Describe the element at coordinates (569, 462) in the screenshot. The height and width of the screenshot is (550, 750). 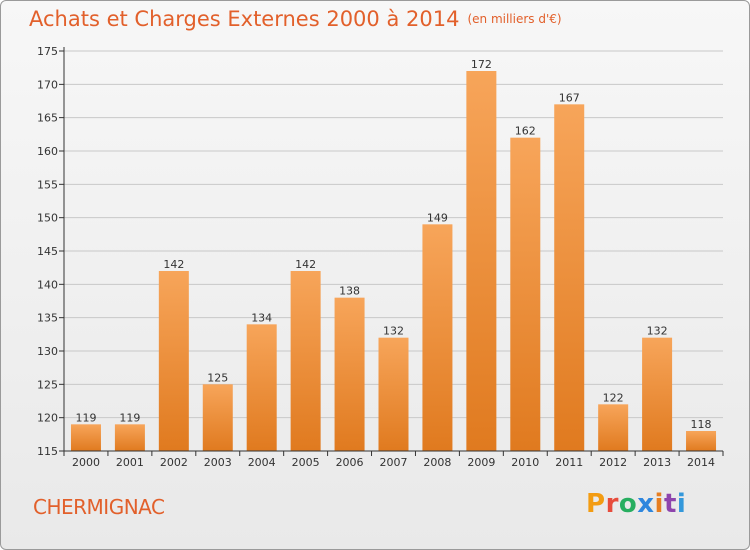
I see `x-tick-label: 2011` at that location.